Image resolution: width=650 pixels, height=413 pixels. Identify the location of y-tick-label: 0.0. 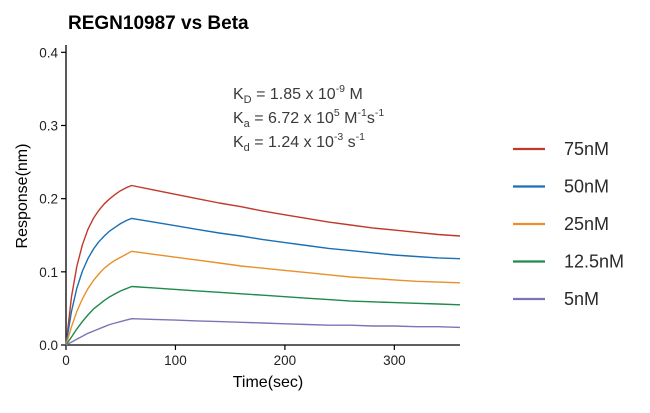
(48, 345).